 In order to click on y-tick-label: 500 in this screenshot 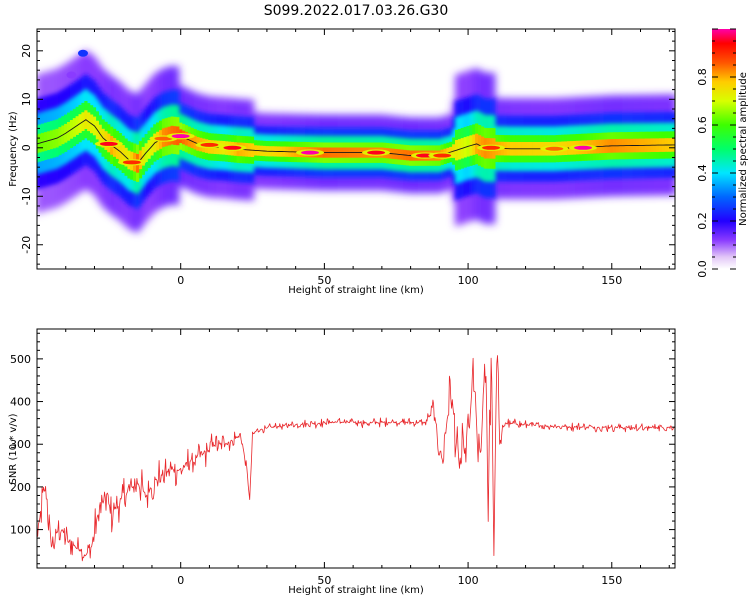, I will do `click(20, 359)`.